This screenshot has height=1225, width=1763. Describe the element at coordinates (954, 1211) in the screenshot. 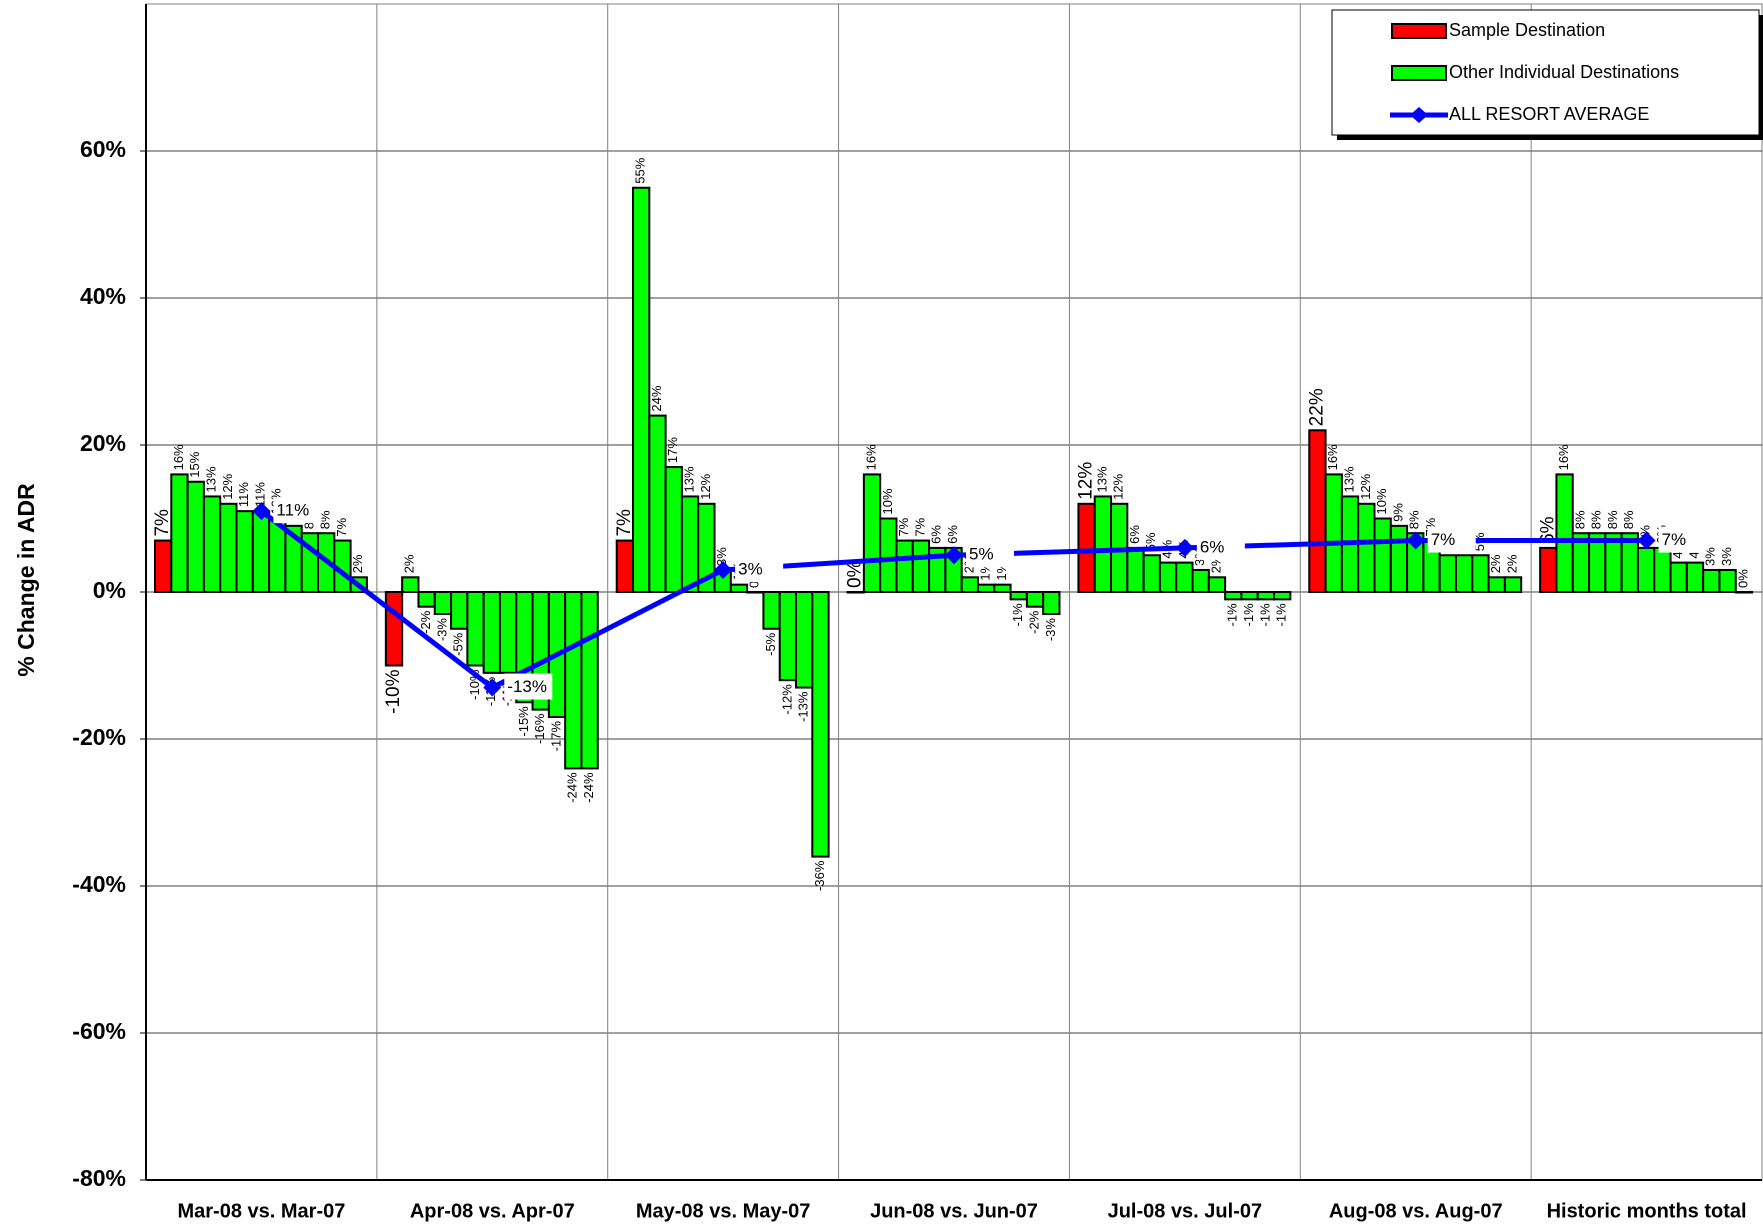

I see `x-tick-label: Jun-08 vs. Jun-07` at that location.